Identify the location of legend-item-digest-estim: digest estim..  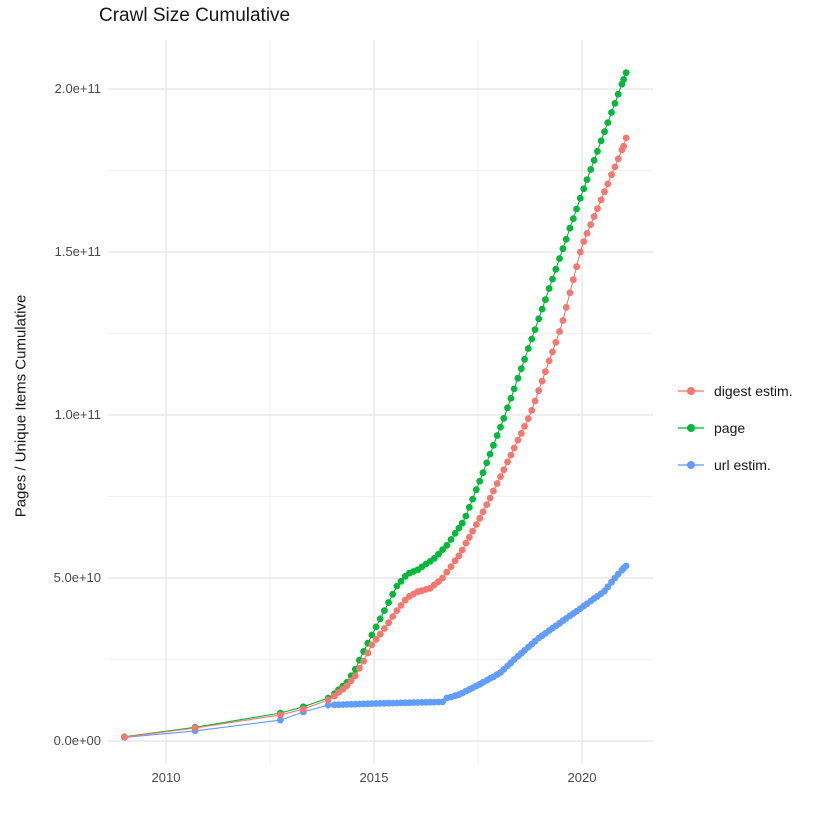
(735, 391).